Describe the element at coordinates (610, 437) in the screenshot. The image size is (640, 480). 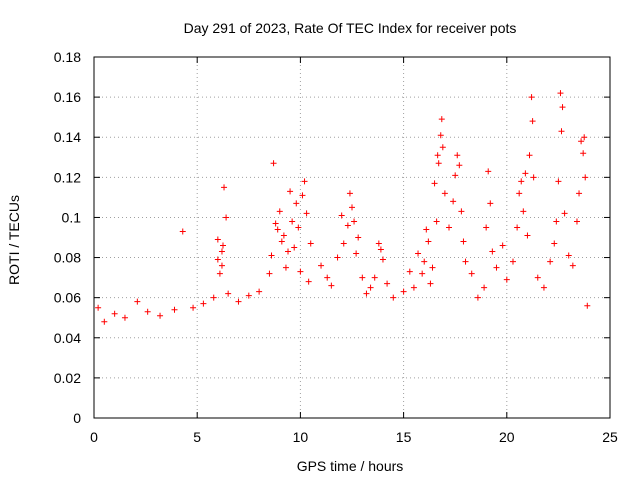
I see `x-tick-label: 25` at that location.